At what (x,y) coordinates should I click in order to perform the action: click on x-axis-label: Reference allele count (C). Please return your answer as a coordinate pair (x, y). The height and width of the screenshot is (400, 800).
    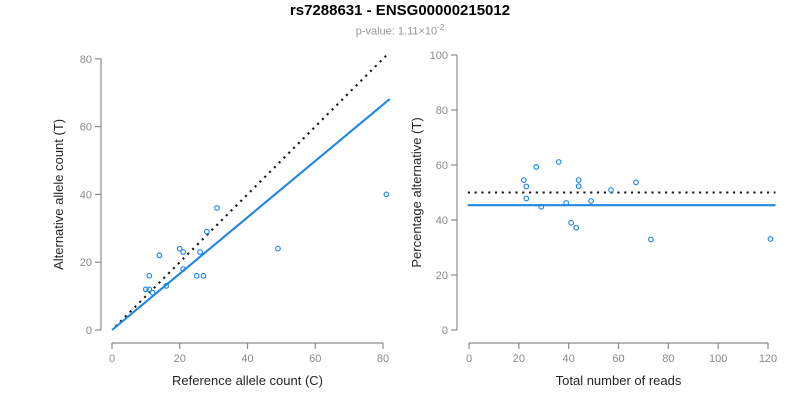
    Looking at the image, I should click on (247, 380).